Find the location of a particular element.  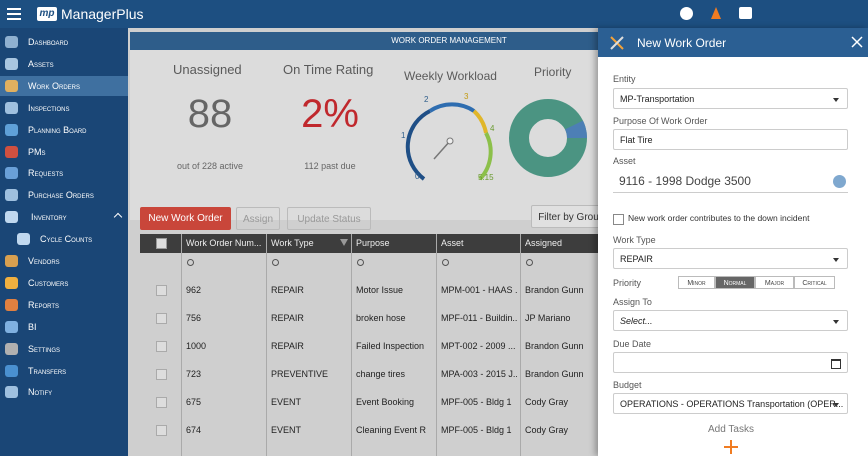

caret is located at coordinates (836, 100).